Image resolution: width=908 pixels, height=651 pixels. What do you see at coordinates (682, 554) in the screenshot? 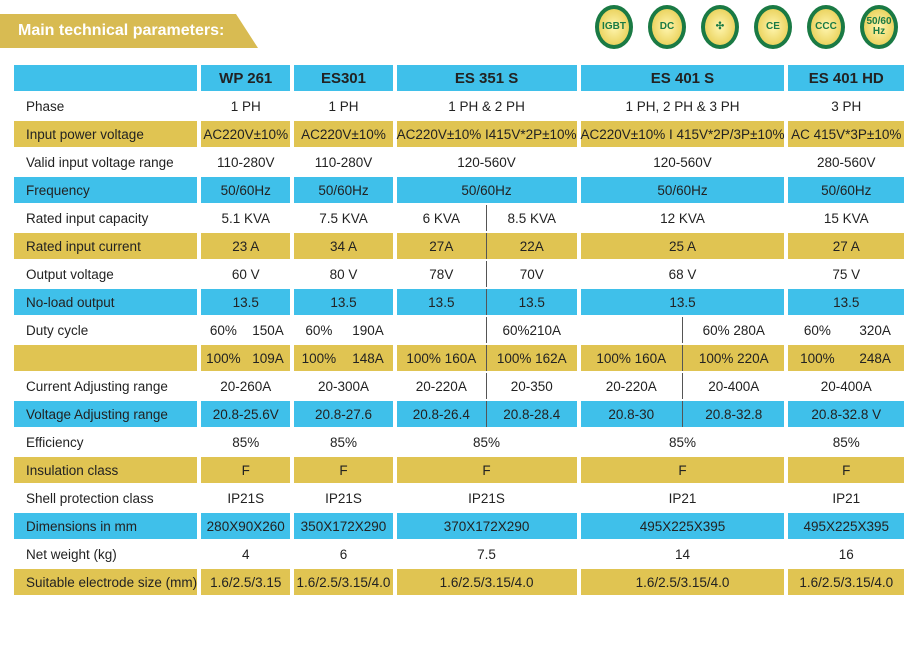
I see `table-cell: 14` at bounding box center [682, 554].